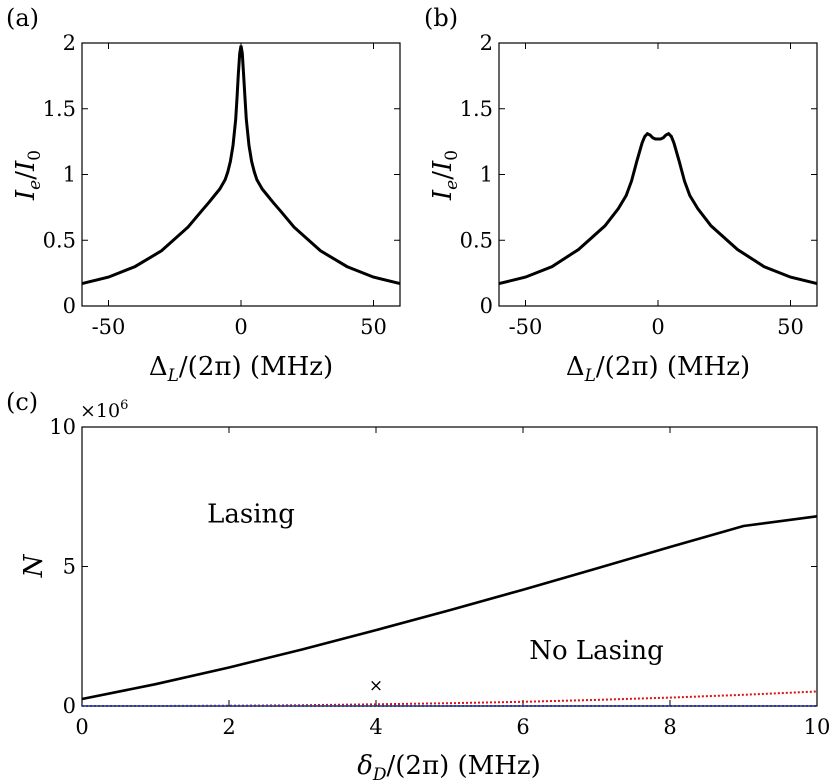 This screenshot has height=784, width=830. What do you see at coordinates (228, 727) in the screenshot?
I see `x-tick-label: 2` at bounding box center [228, 727].